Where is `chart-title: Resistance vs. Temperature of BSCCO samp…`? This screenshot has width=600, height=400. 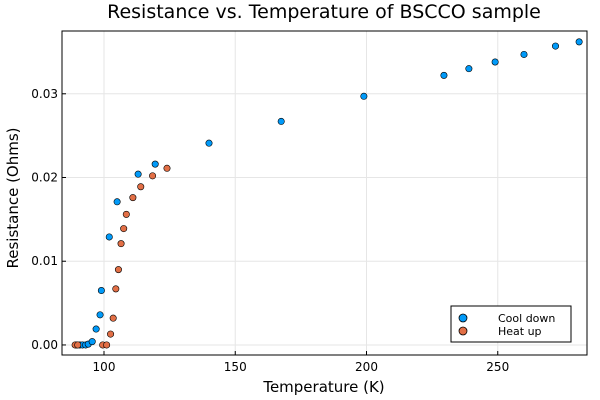
chart-title: Resistance vs. Temperature of BSCCO samp… is located at coordinates (324, 12).